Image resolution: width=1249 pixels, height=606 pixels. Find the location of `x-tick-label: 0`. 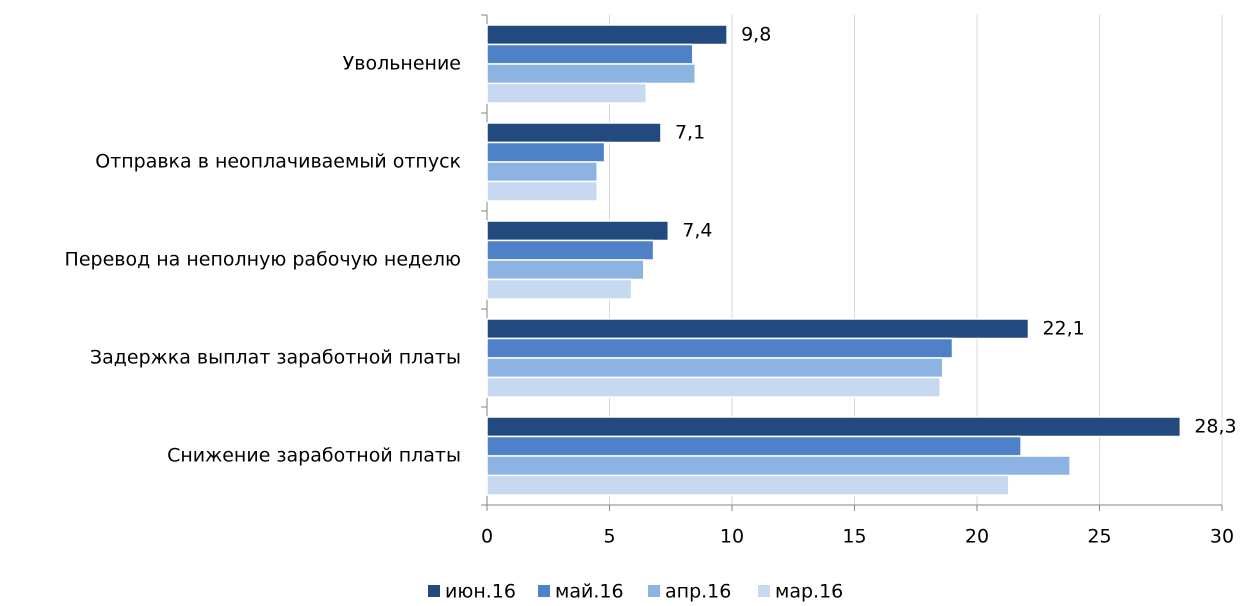

x-tick-label: 0 is located at coordinates (487, 537).